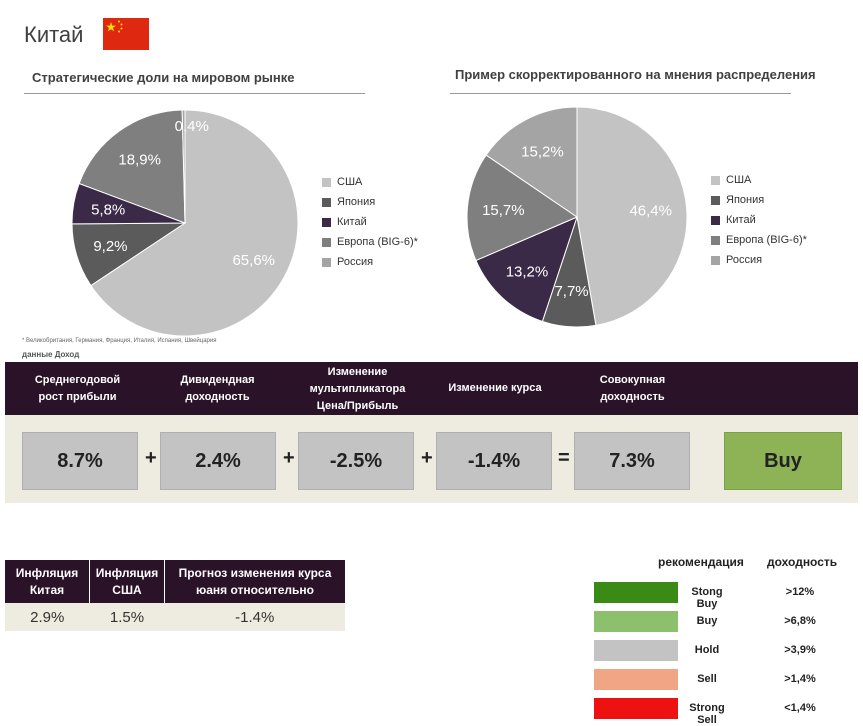  I want to click on source-note: данные Доход, so click(51, 354).